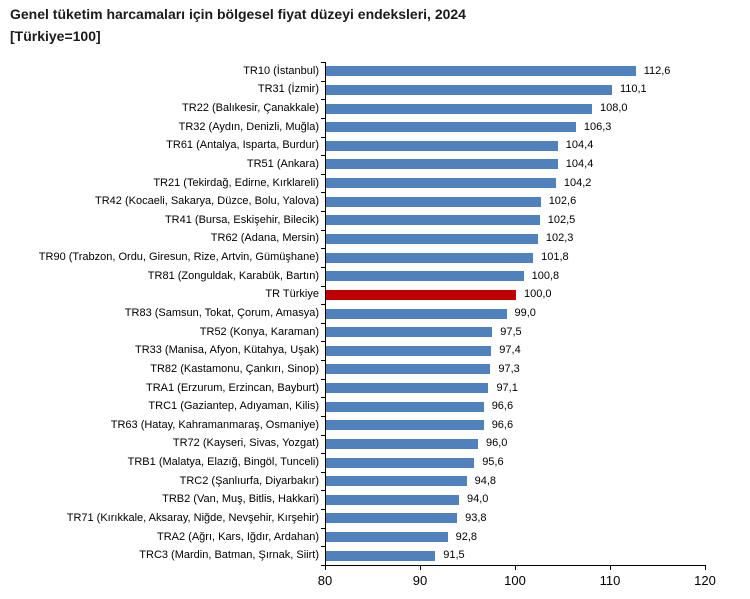 This screenshot has height=599, width=750. What do you see at coordinates (242, 145) in the screenshot?
I see `category-label: TR61 (Antalya, Isparta, Burdur)` at bounding box center [242, 145].